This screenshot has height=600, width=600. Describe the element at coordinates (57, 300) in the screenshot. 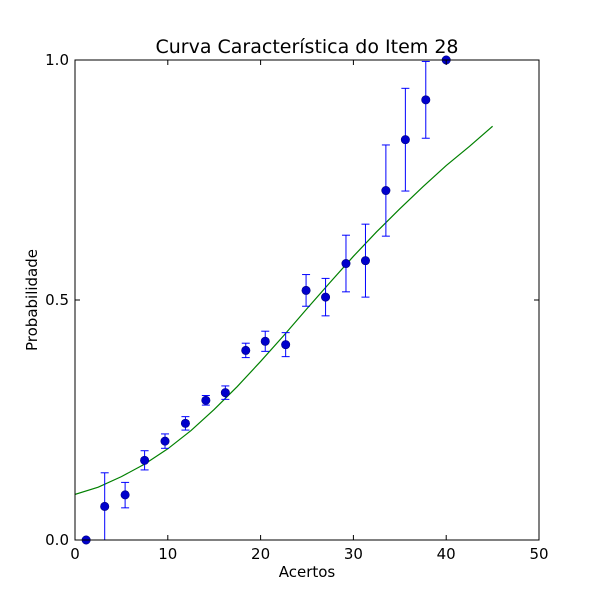

I see `y-tick-label-1: 0.5` at that location.